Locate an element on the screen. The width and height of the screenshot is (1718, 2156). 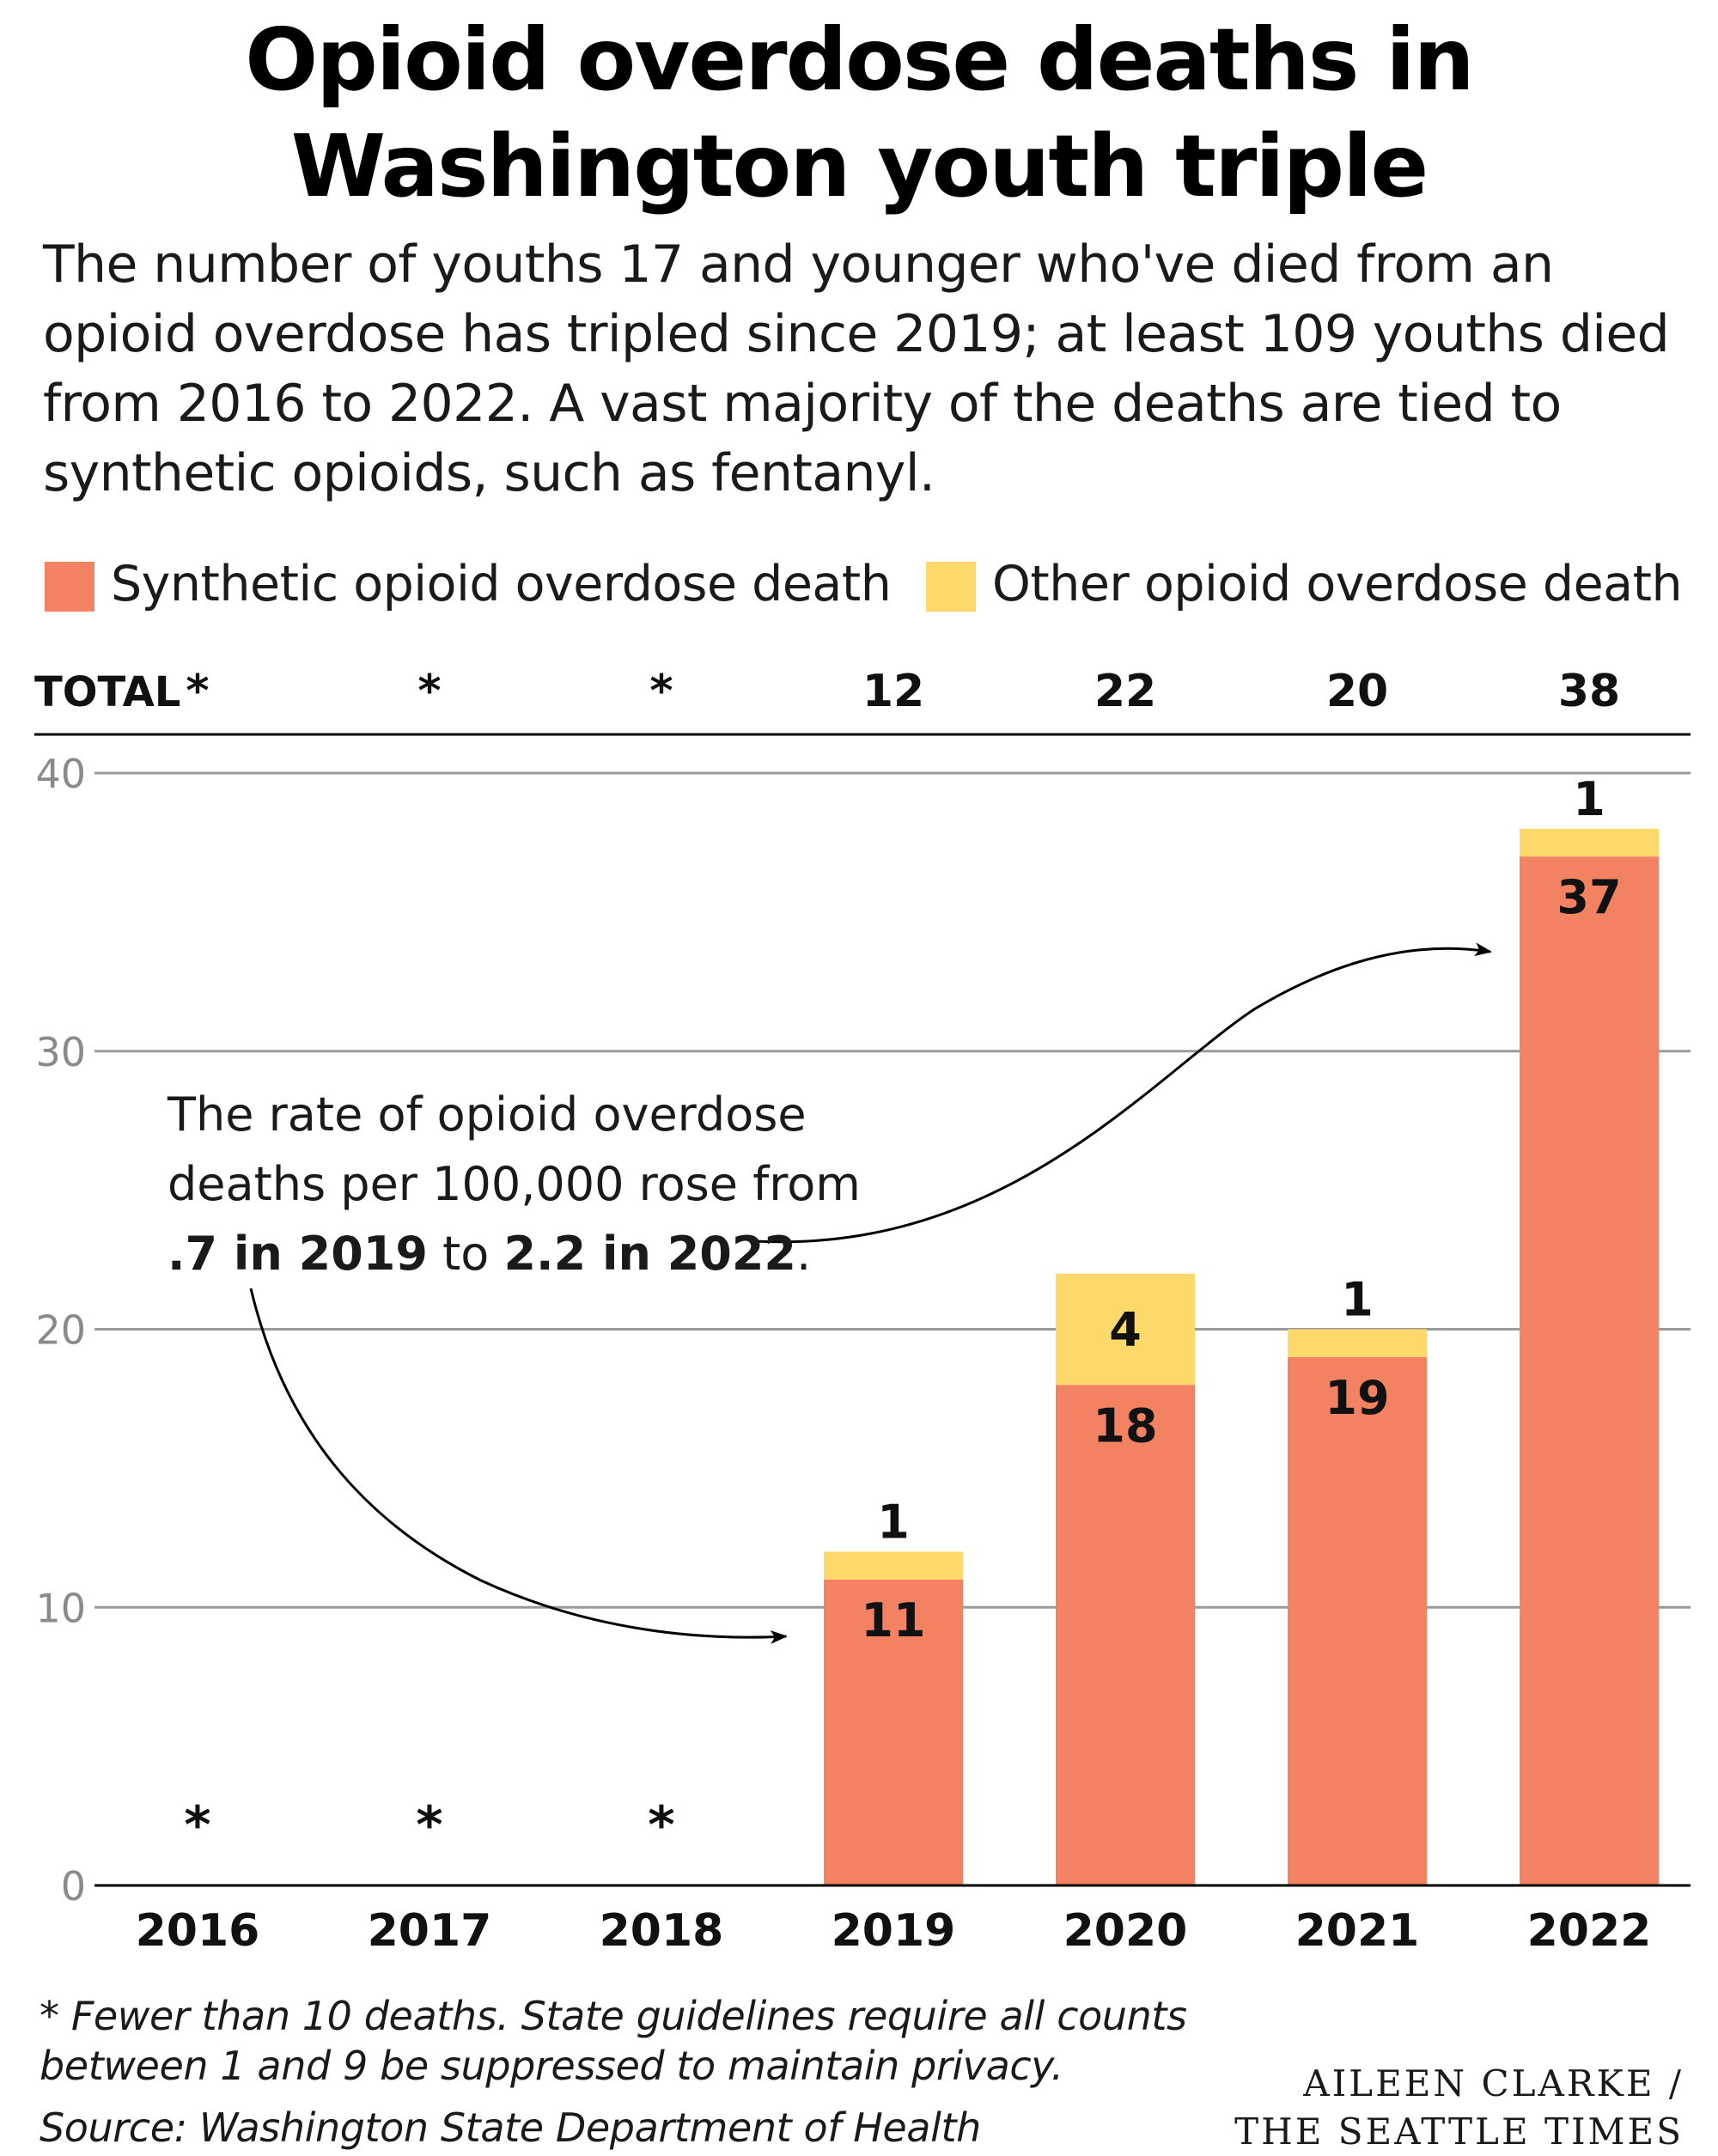
annotation-rate-2019: .7 in 2019 is located at coordinates (298, 1254).